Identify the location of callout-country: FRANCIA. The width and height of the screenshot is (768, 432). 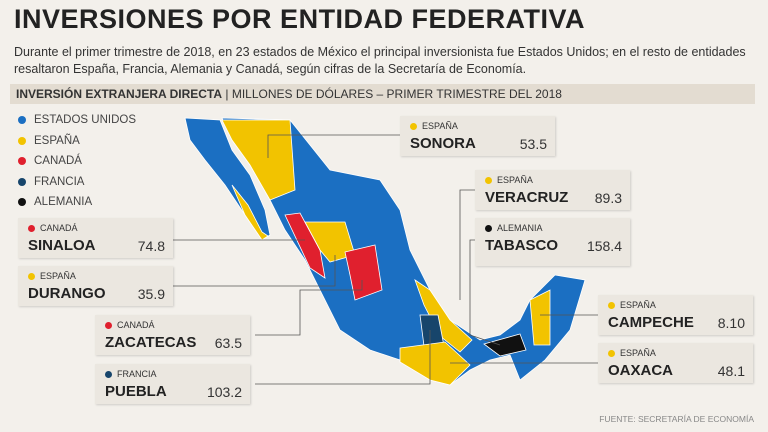
(131, 374).